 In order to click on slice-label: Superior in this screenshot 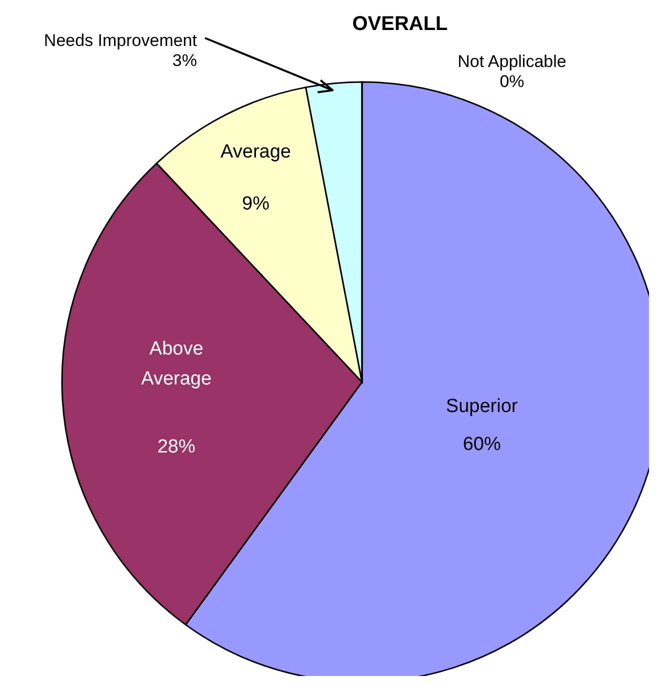, I will do `click(482, 406)`.